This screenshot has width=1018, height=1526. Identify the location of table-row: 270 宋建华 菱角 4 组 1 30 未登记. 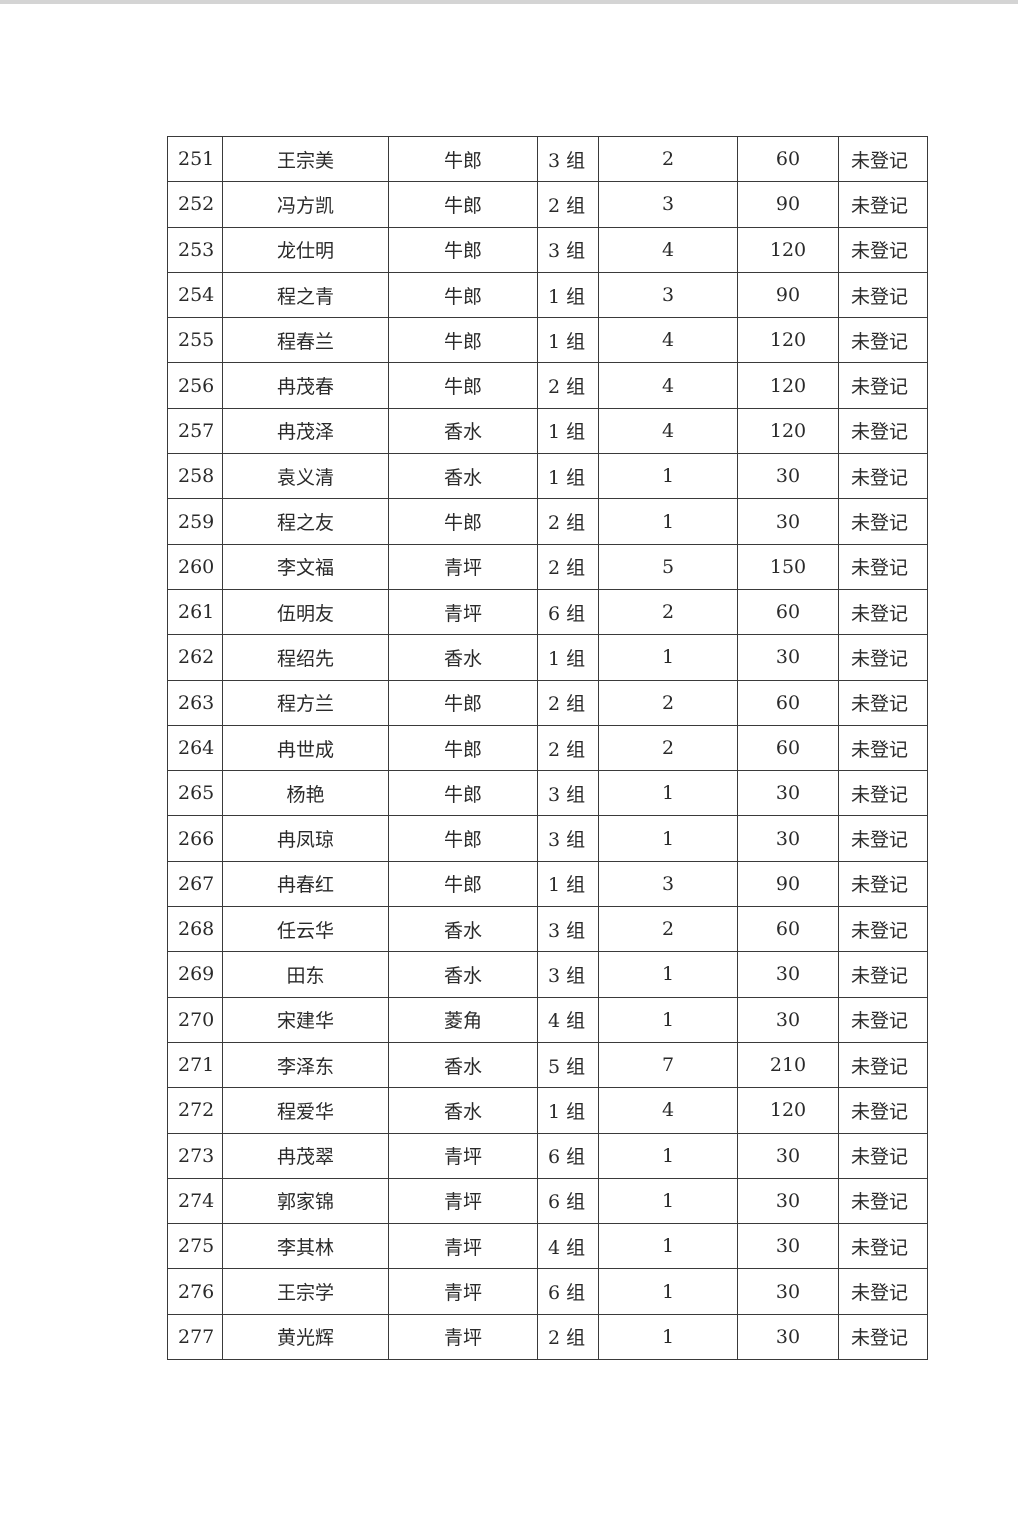
(547, 1019).